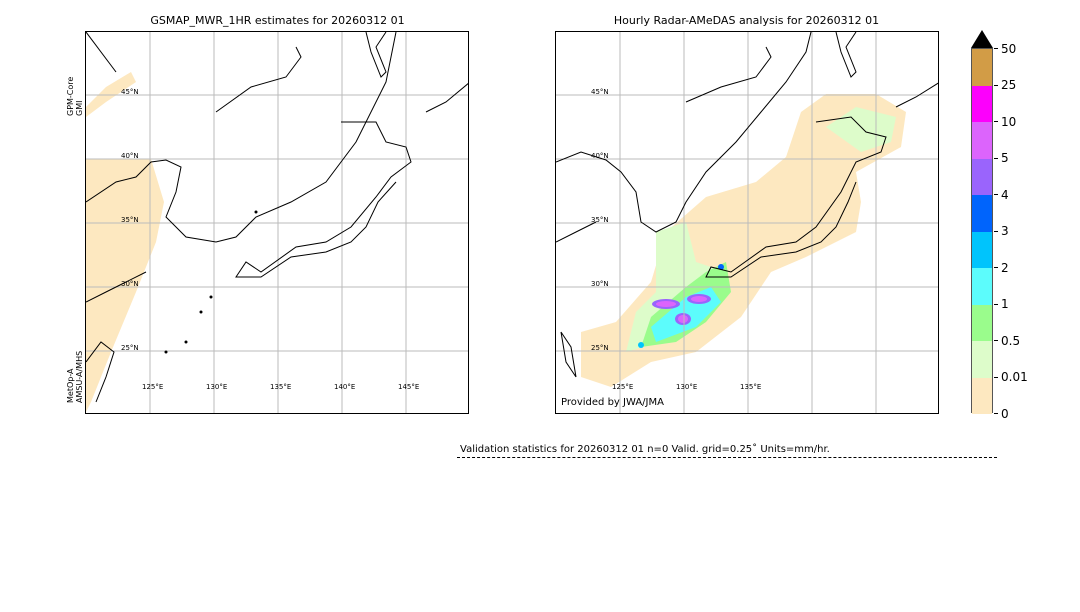 Image resolution: width=1080 pixels, height=612 pixels. I want to click on sensor-label-bottom: MetOp-A AMSU-A/MHS, so click(75, 377).